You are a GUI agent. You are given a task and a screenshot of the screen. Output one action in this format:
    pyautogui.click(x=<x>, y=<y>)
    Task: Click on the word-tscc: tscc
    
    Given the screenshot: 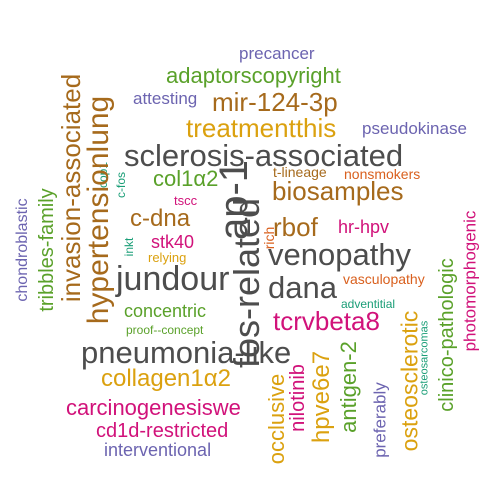 What is the action you would take?
    pyautogui.click(x=186, y=200)
    